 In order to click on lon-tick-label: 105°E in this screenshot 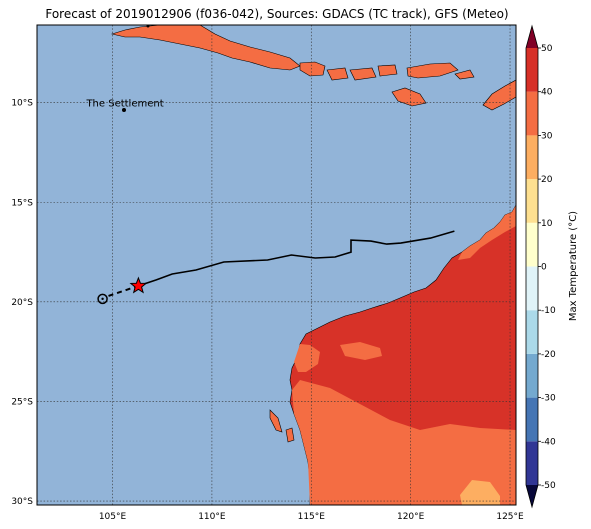, I will do `click(113, 517)`.